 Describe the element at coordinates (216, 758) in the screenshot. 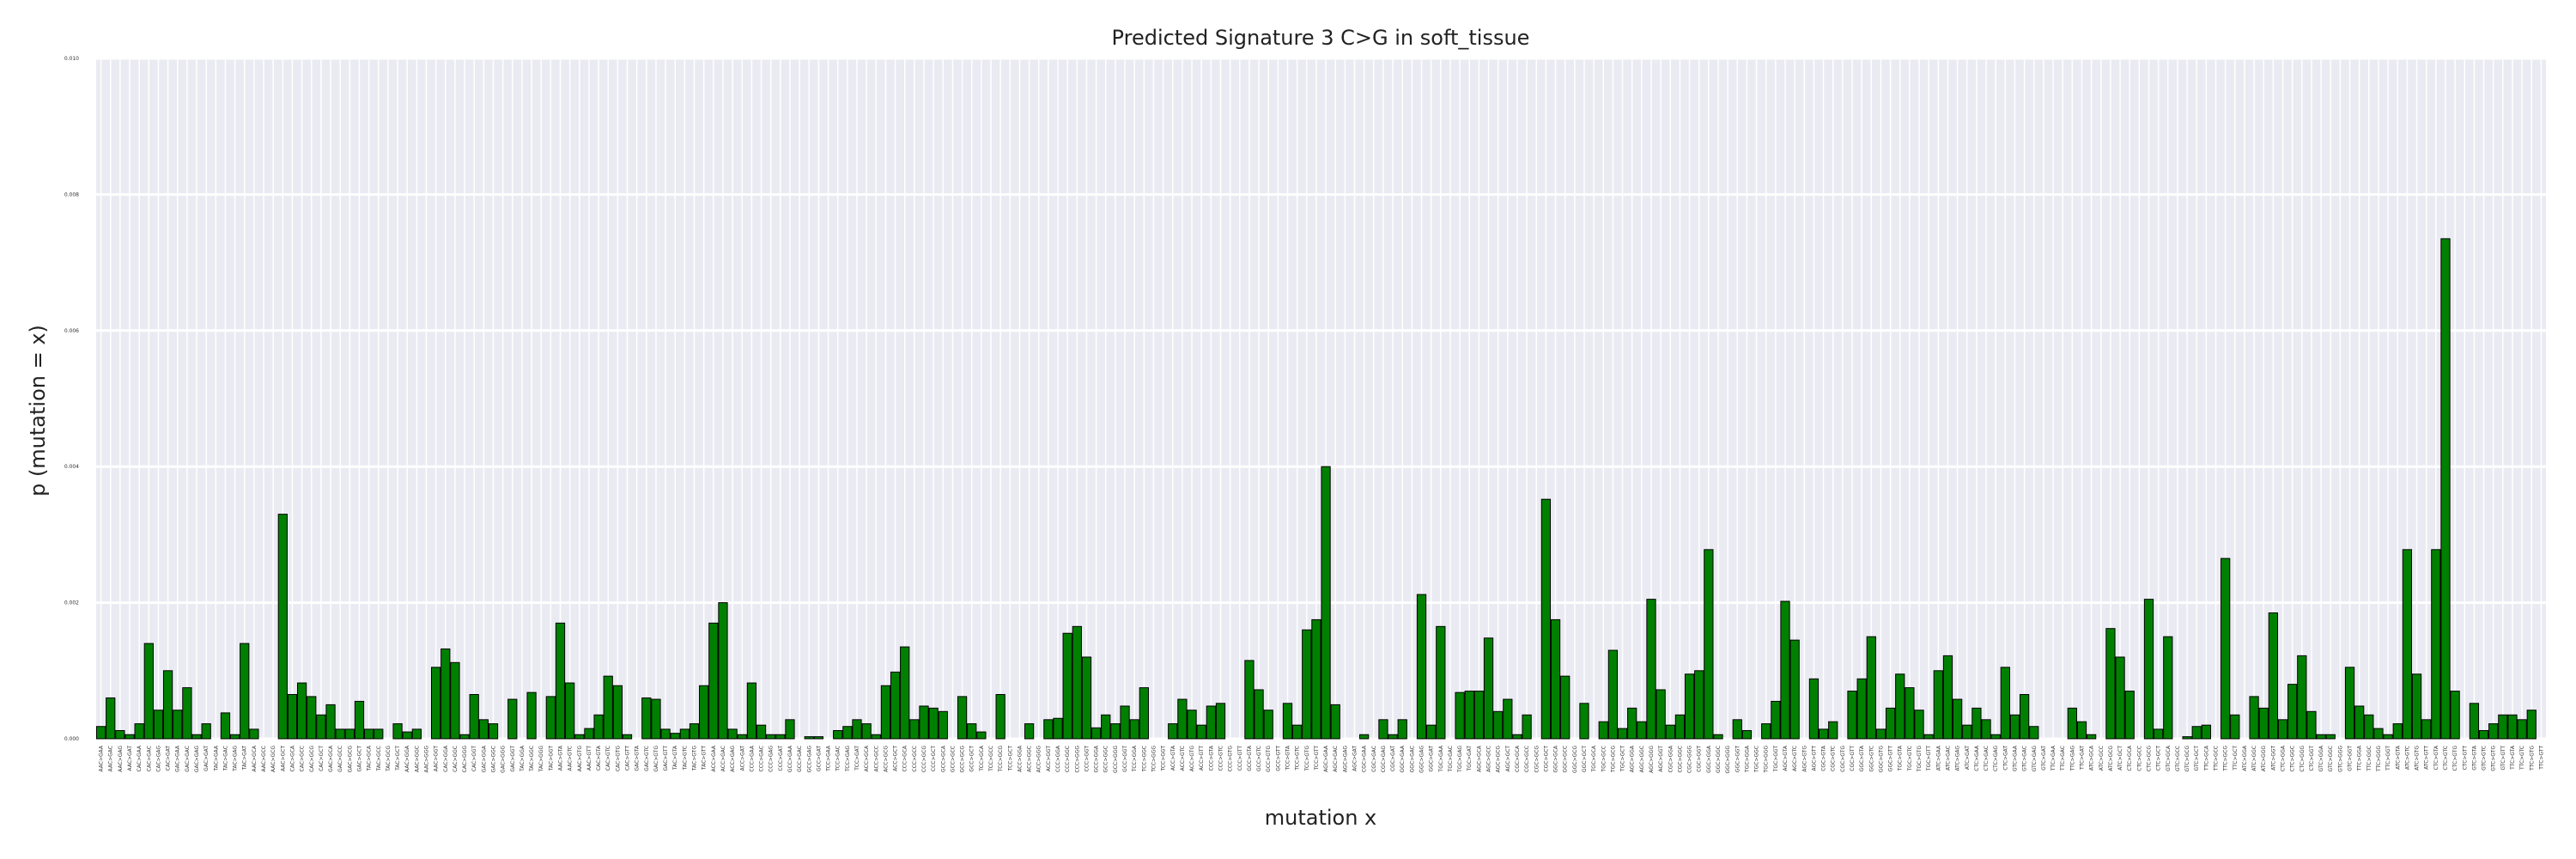

I see `x-tick-label: TAC>GAA` at that location.